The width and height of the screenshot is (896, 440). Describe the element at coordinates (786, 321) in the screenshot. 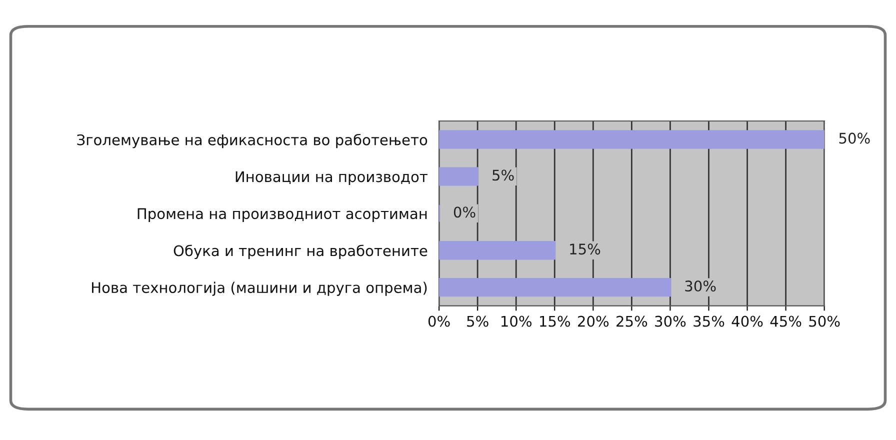

I see `x-tick-label: 45%` at that location.